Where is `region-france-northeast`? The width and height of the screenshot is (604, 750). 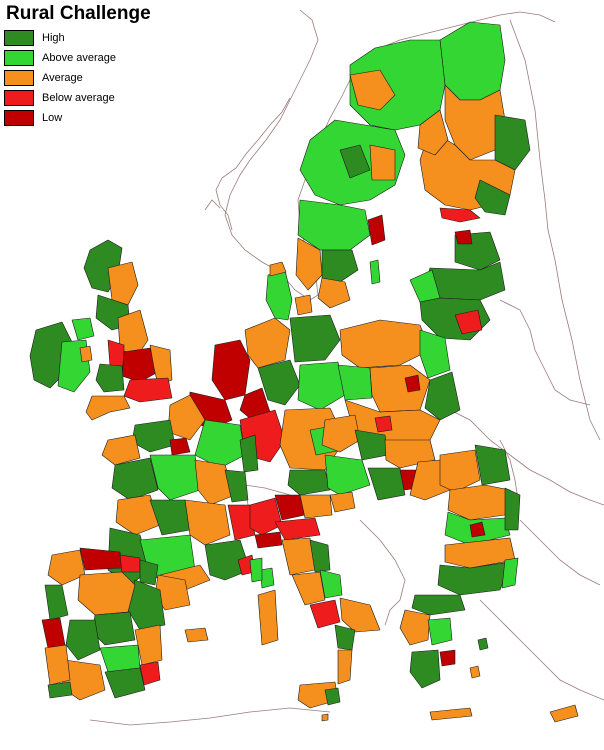
region-france-northeast is located at coordinates (220, 444).